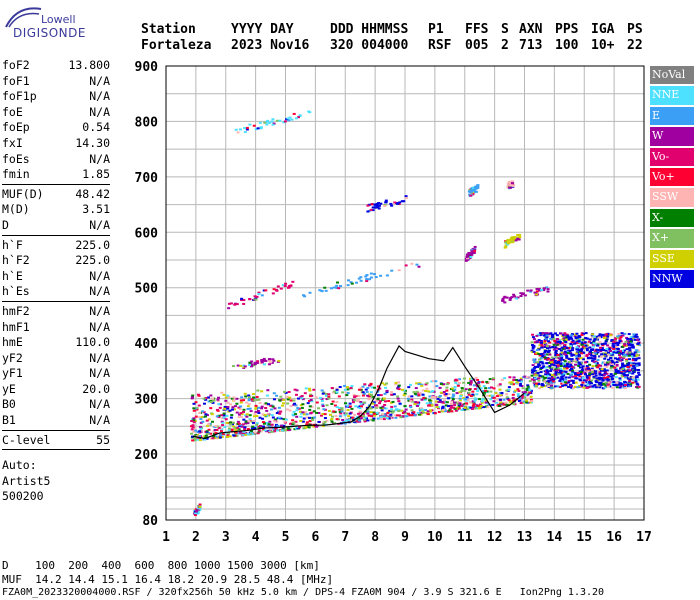  I want to click on x-tick-label: 6, so click(315, 537).